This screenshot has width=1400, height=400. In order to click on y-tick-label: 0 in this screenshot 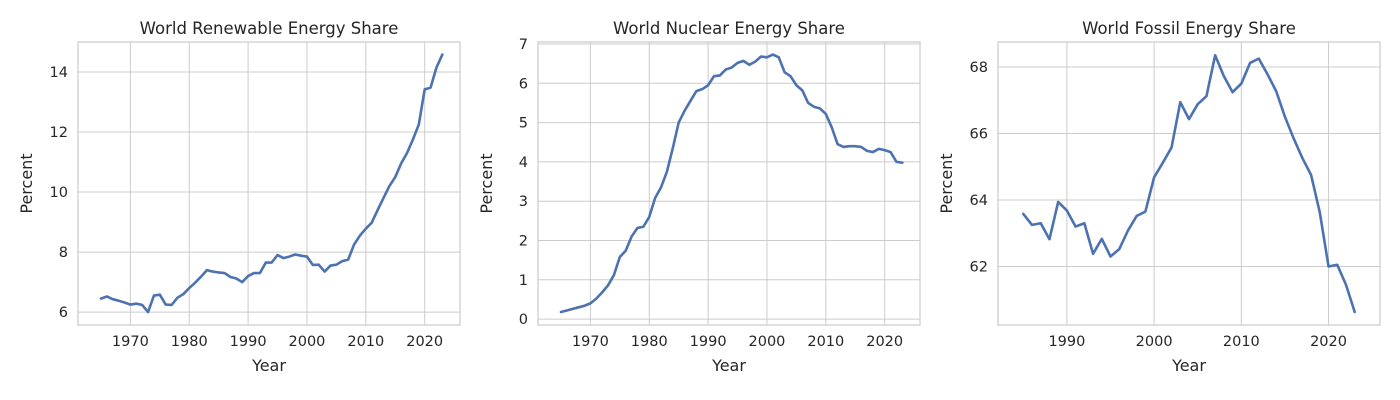, I will do `click(523, 320)`.